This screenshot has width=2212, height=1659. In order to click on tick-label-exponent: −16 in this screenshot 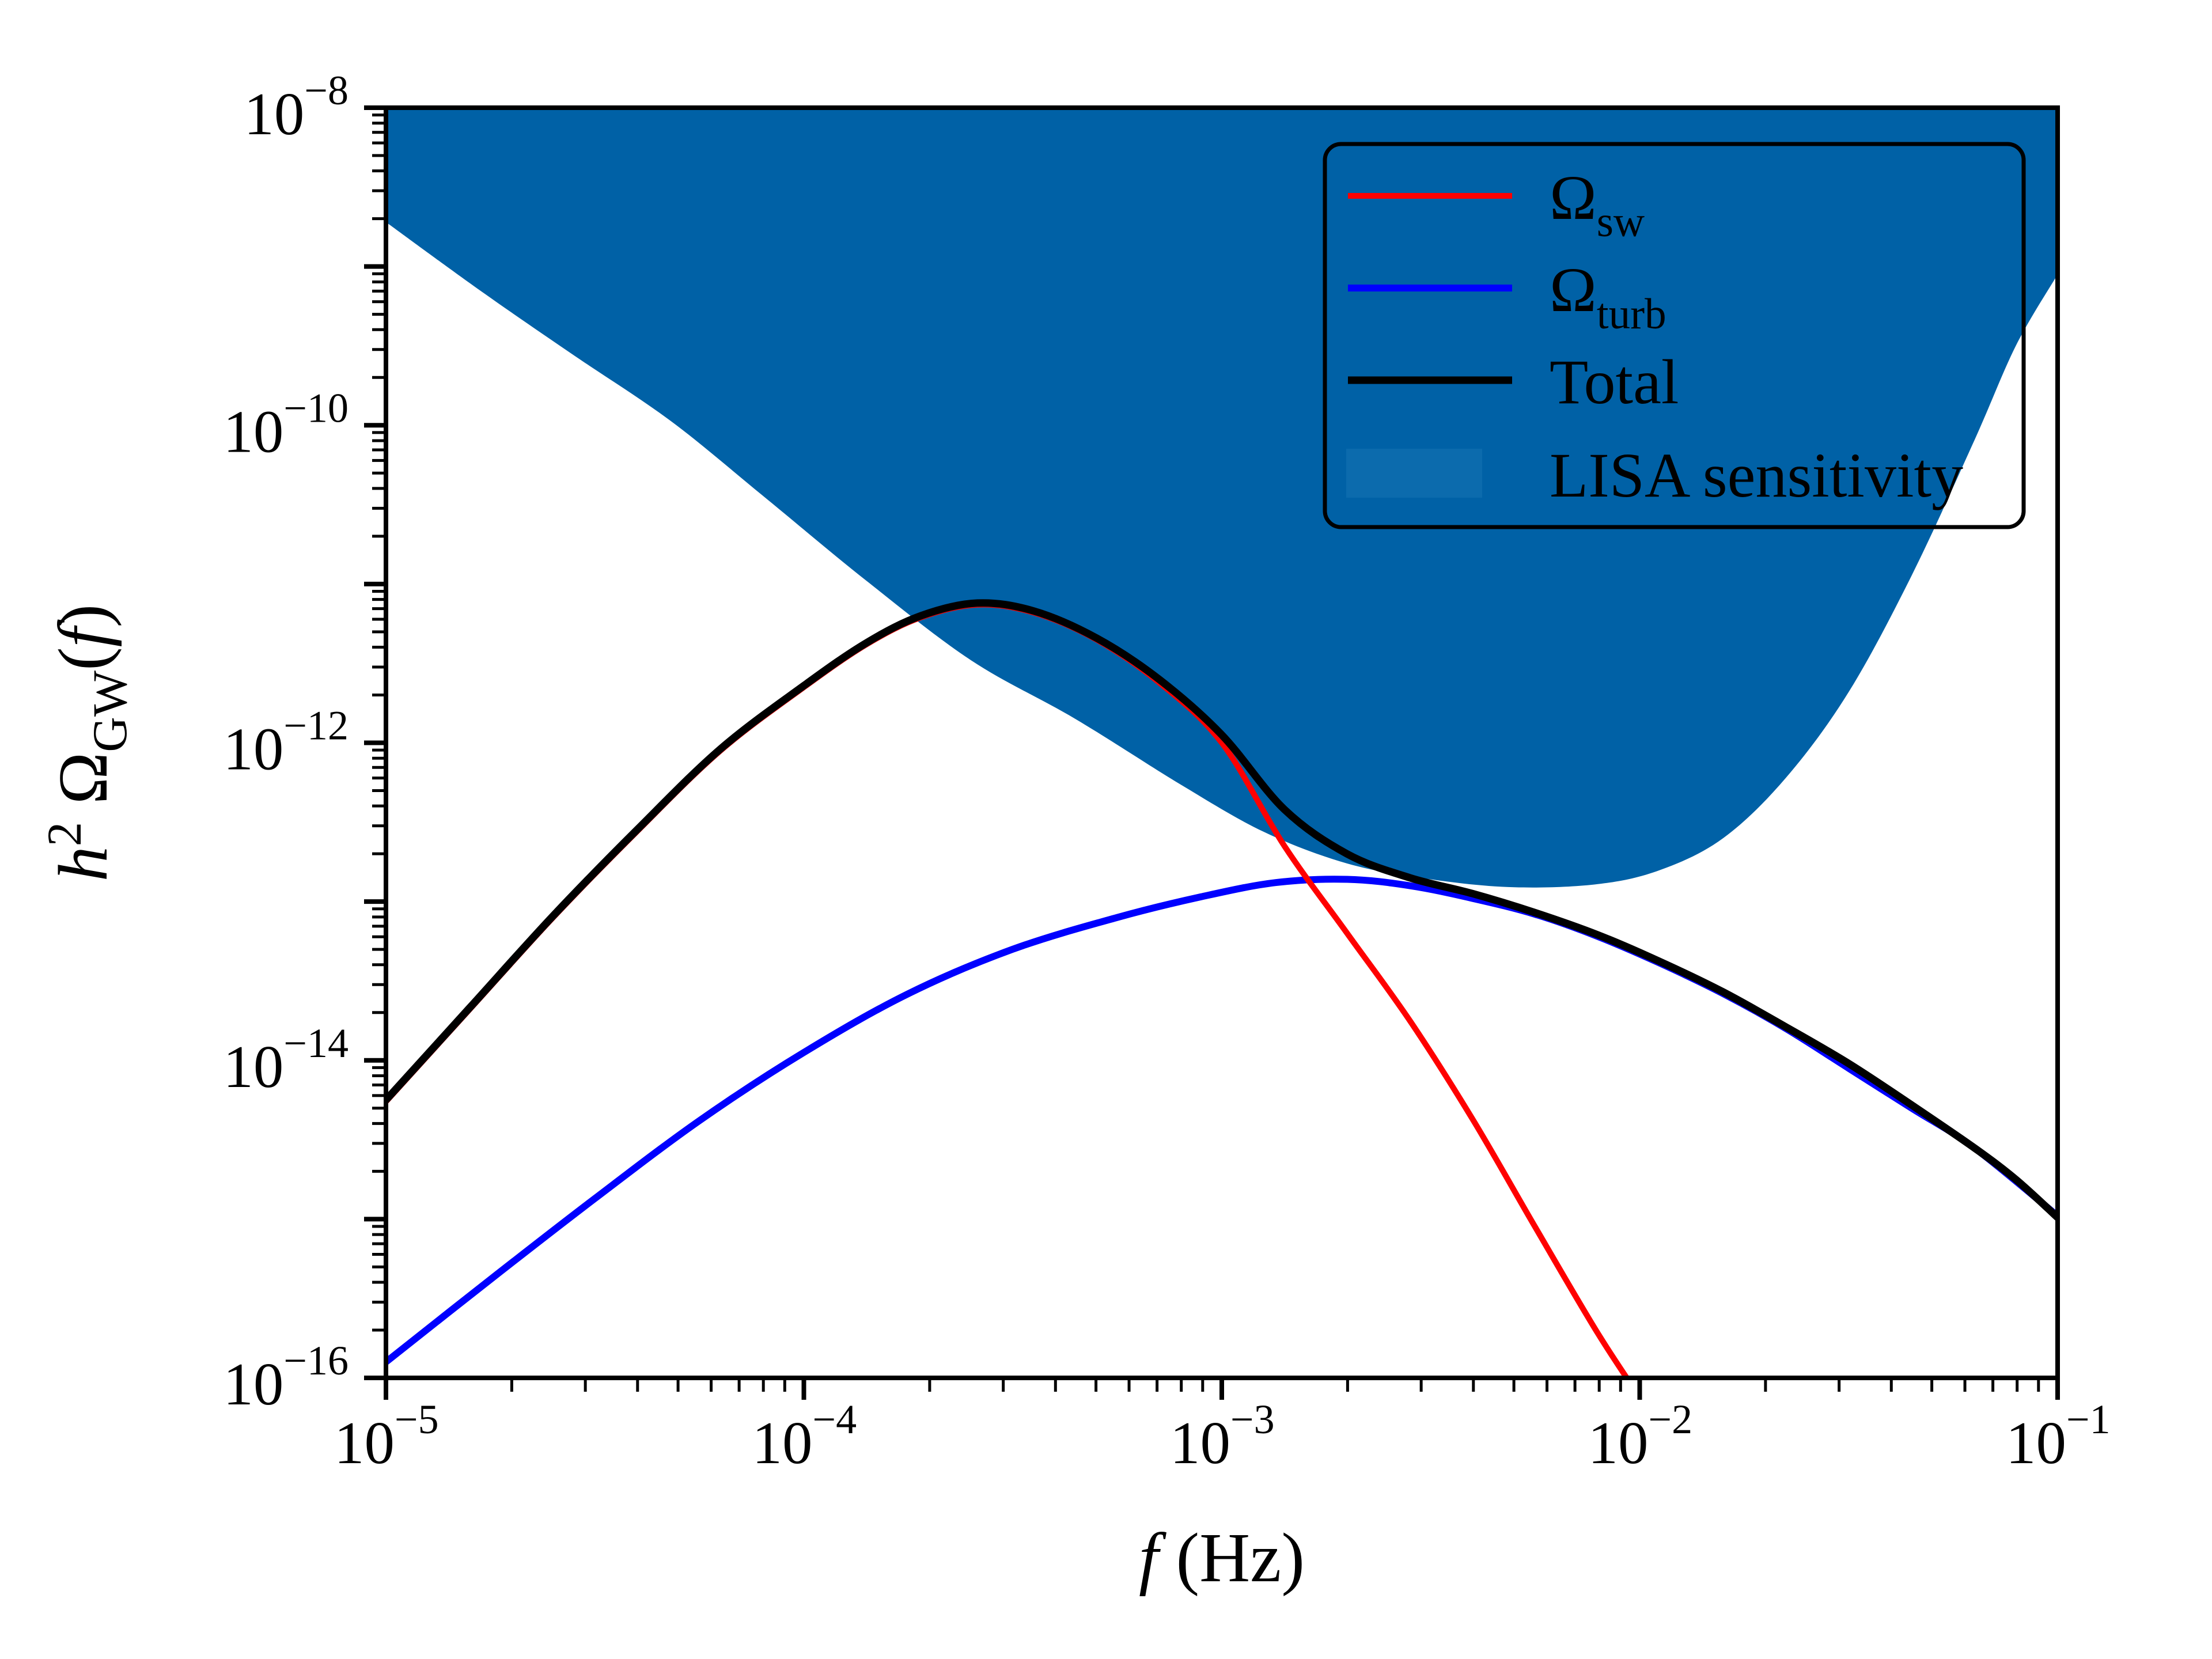, I will do `click(316, 1361)`.